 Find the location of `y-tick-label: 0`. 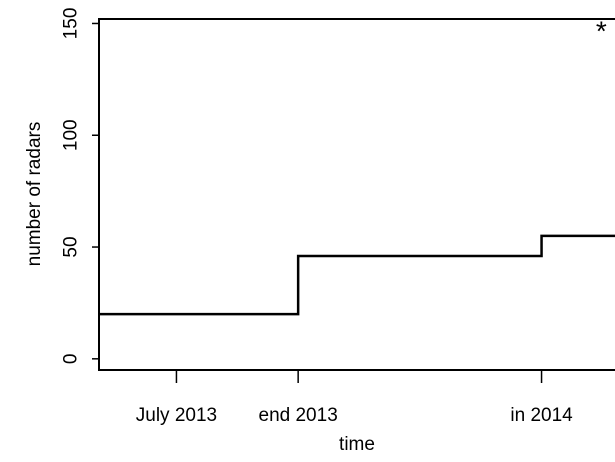

y-tick-label: 0 is located at coordinates (71, 359).